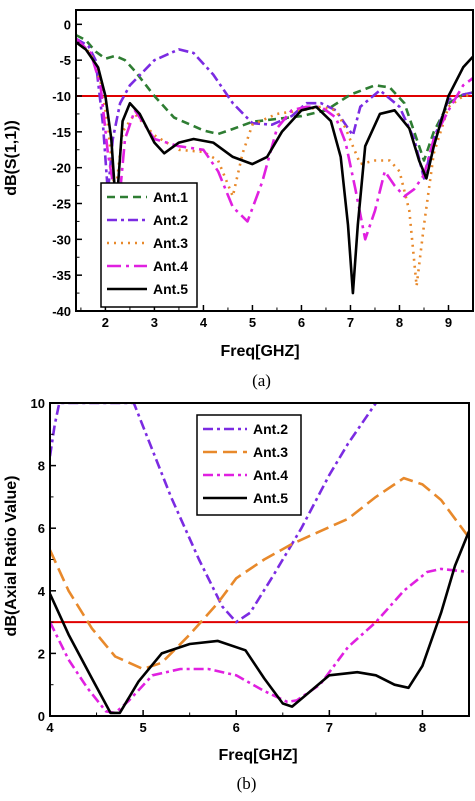 The height and width of the screenshot is (801, 475). What do you see at coordinates (41, 653) in the screenshot?
I see `y-tick-label: 2` at bounding box center [41, 653].